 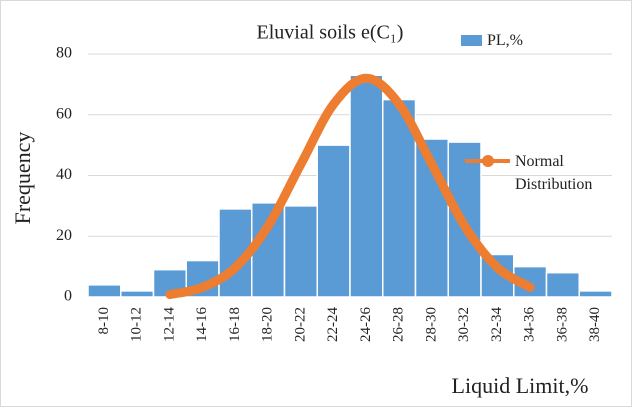 What do you see at coordinates (22, 178) in the screenshot?
I see `y-axis-label: Frequency` at bounding box center [22, 178].